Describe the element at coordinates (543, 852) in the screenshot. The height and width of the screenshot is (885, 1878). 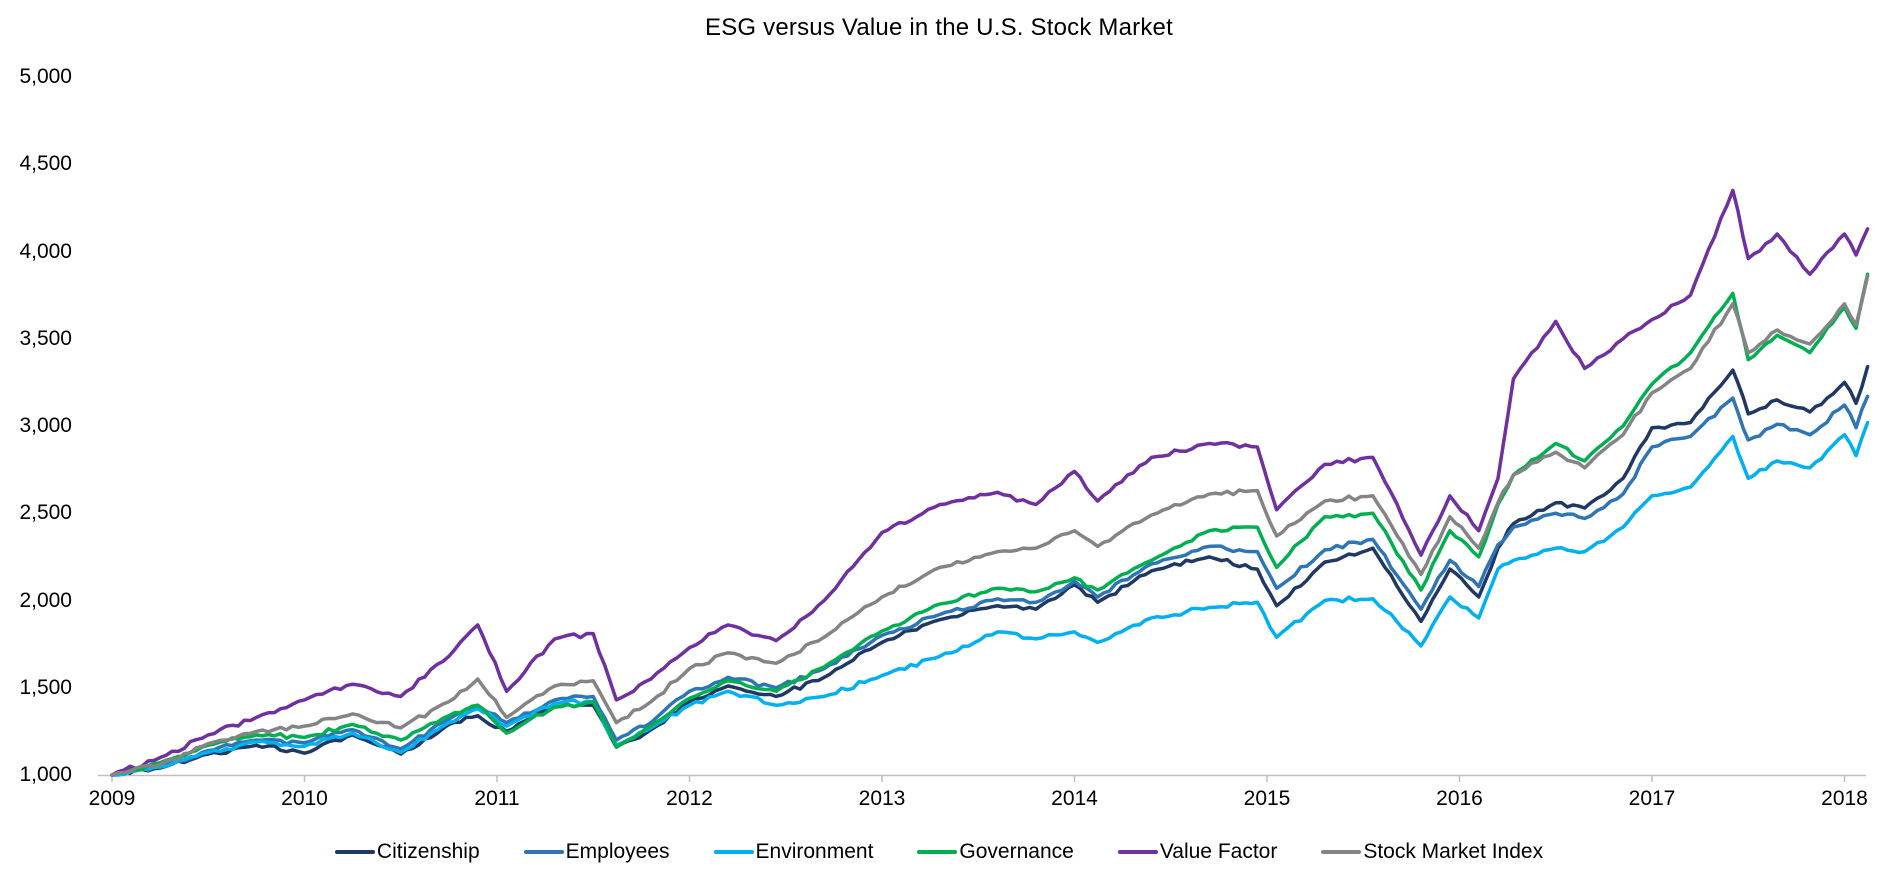
I see `legend-swatch-employees-icon` at that location.